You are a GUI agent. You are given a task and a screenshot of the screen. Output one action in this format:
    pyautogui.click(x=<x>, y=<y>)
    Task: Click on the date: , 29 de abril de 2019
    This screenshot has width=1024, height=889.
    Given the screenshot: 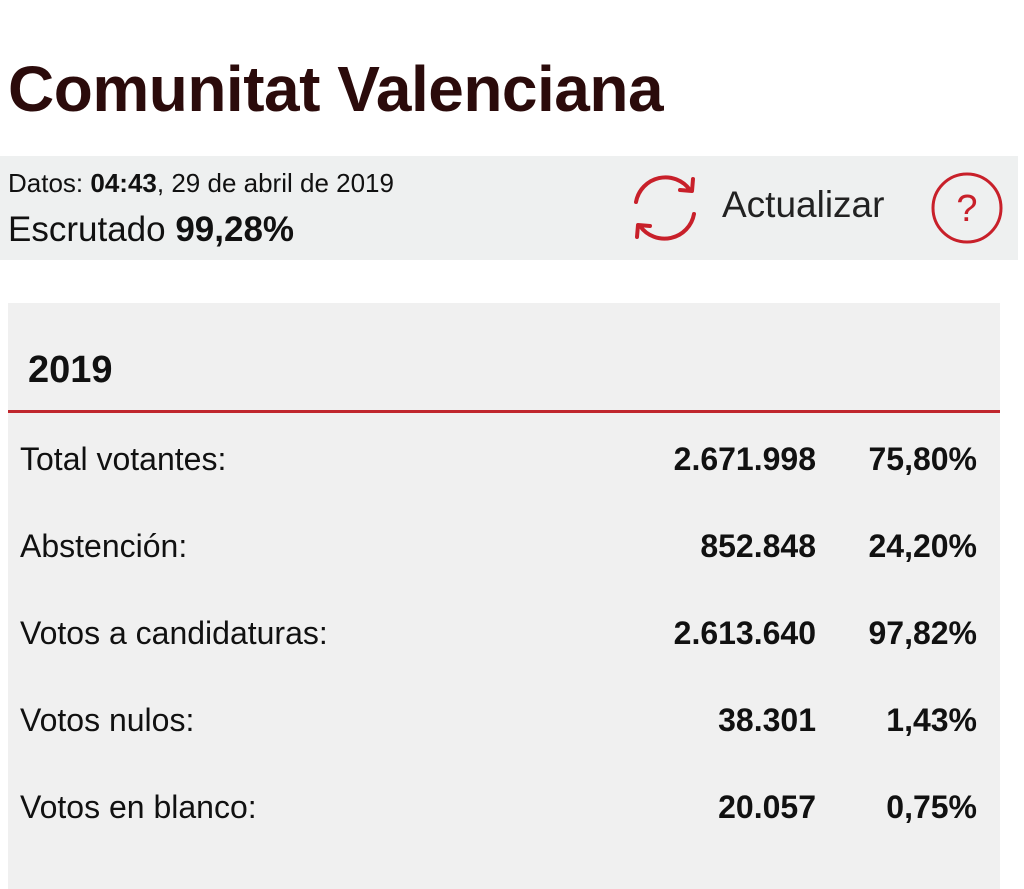 What is the action you would take?
    pyautogui.click(x=275, y=183)
    